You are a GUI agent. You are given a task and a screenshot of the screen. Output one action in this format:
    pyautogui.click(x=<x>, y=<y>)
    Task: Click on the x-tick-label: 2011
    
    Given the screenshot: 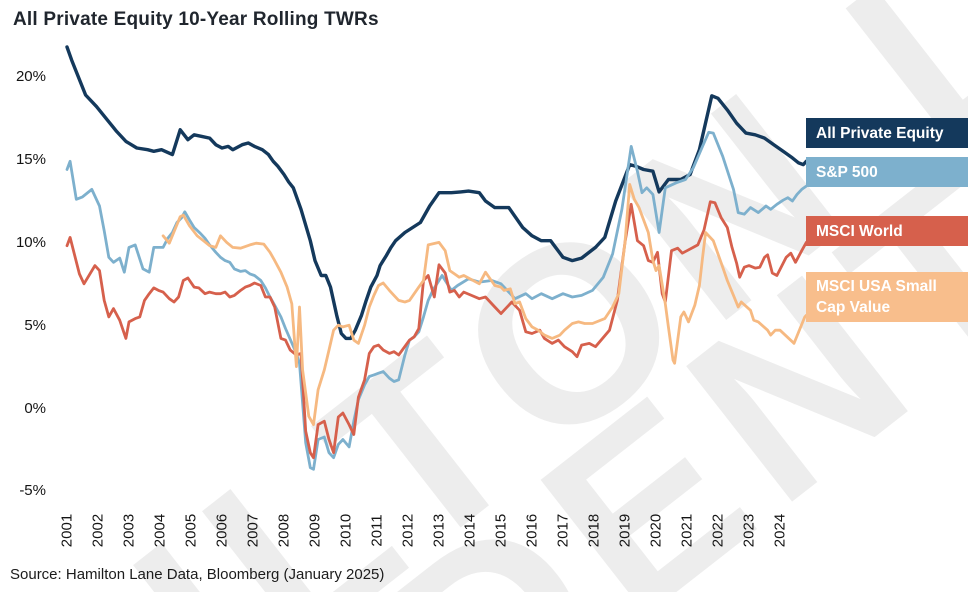 What is the action you would take?
    pyautogui.click(x=377, y=530)
    